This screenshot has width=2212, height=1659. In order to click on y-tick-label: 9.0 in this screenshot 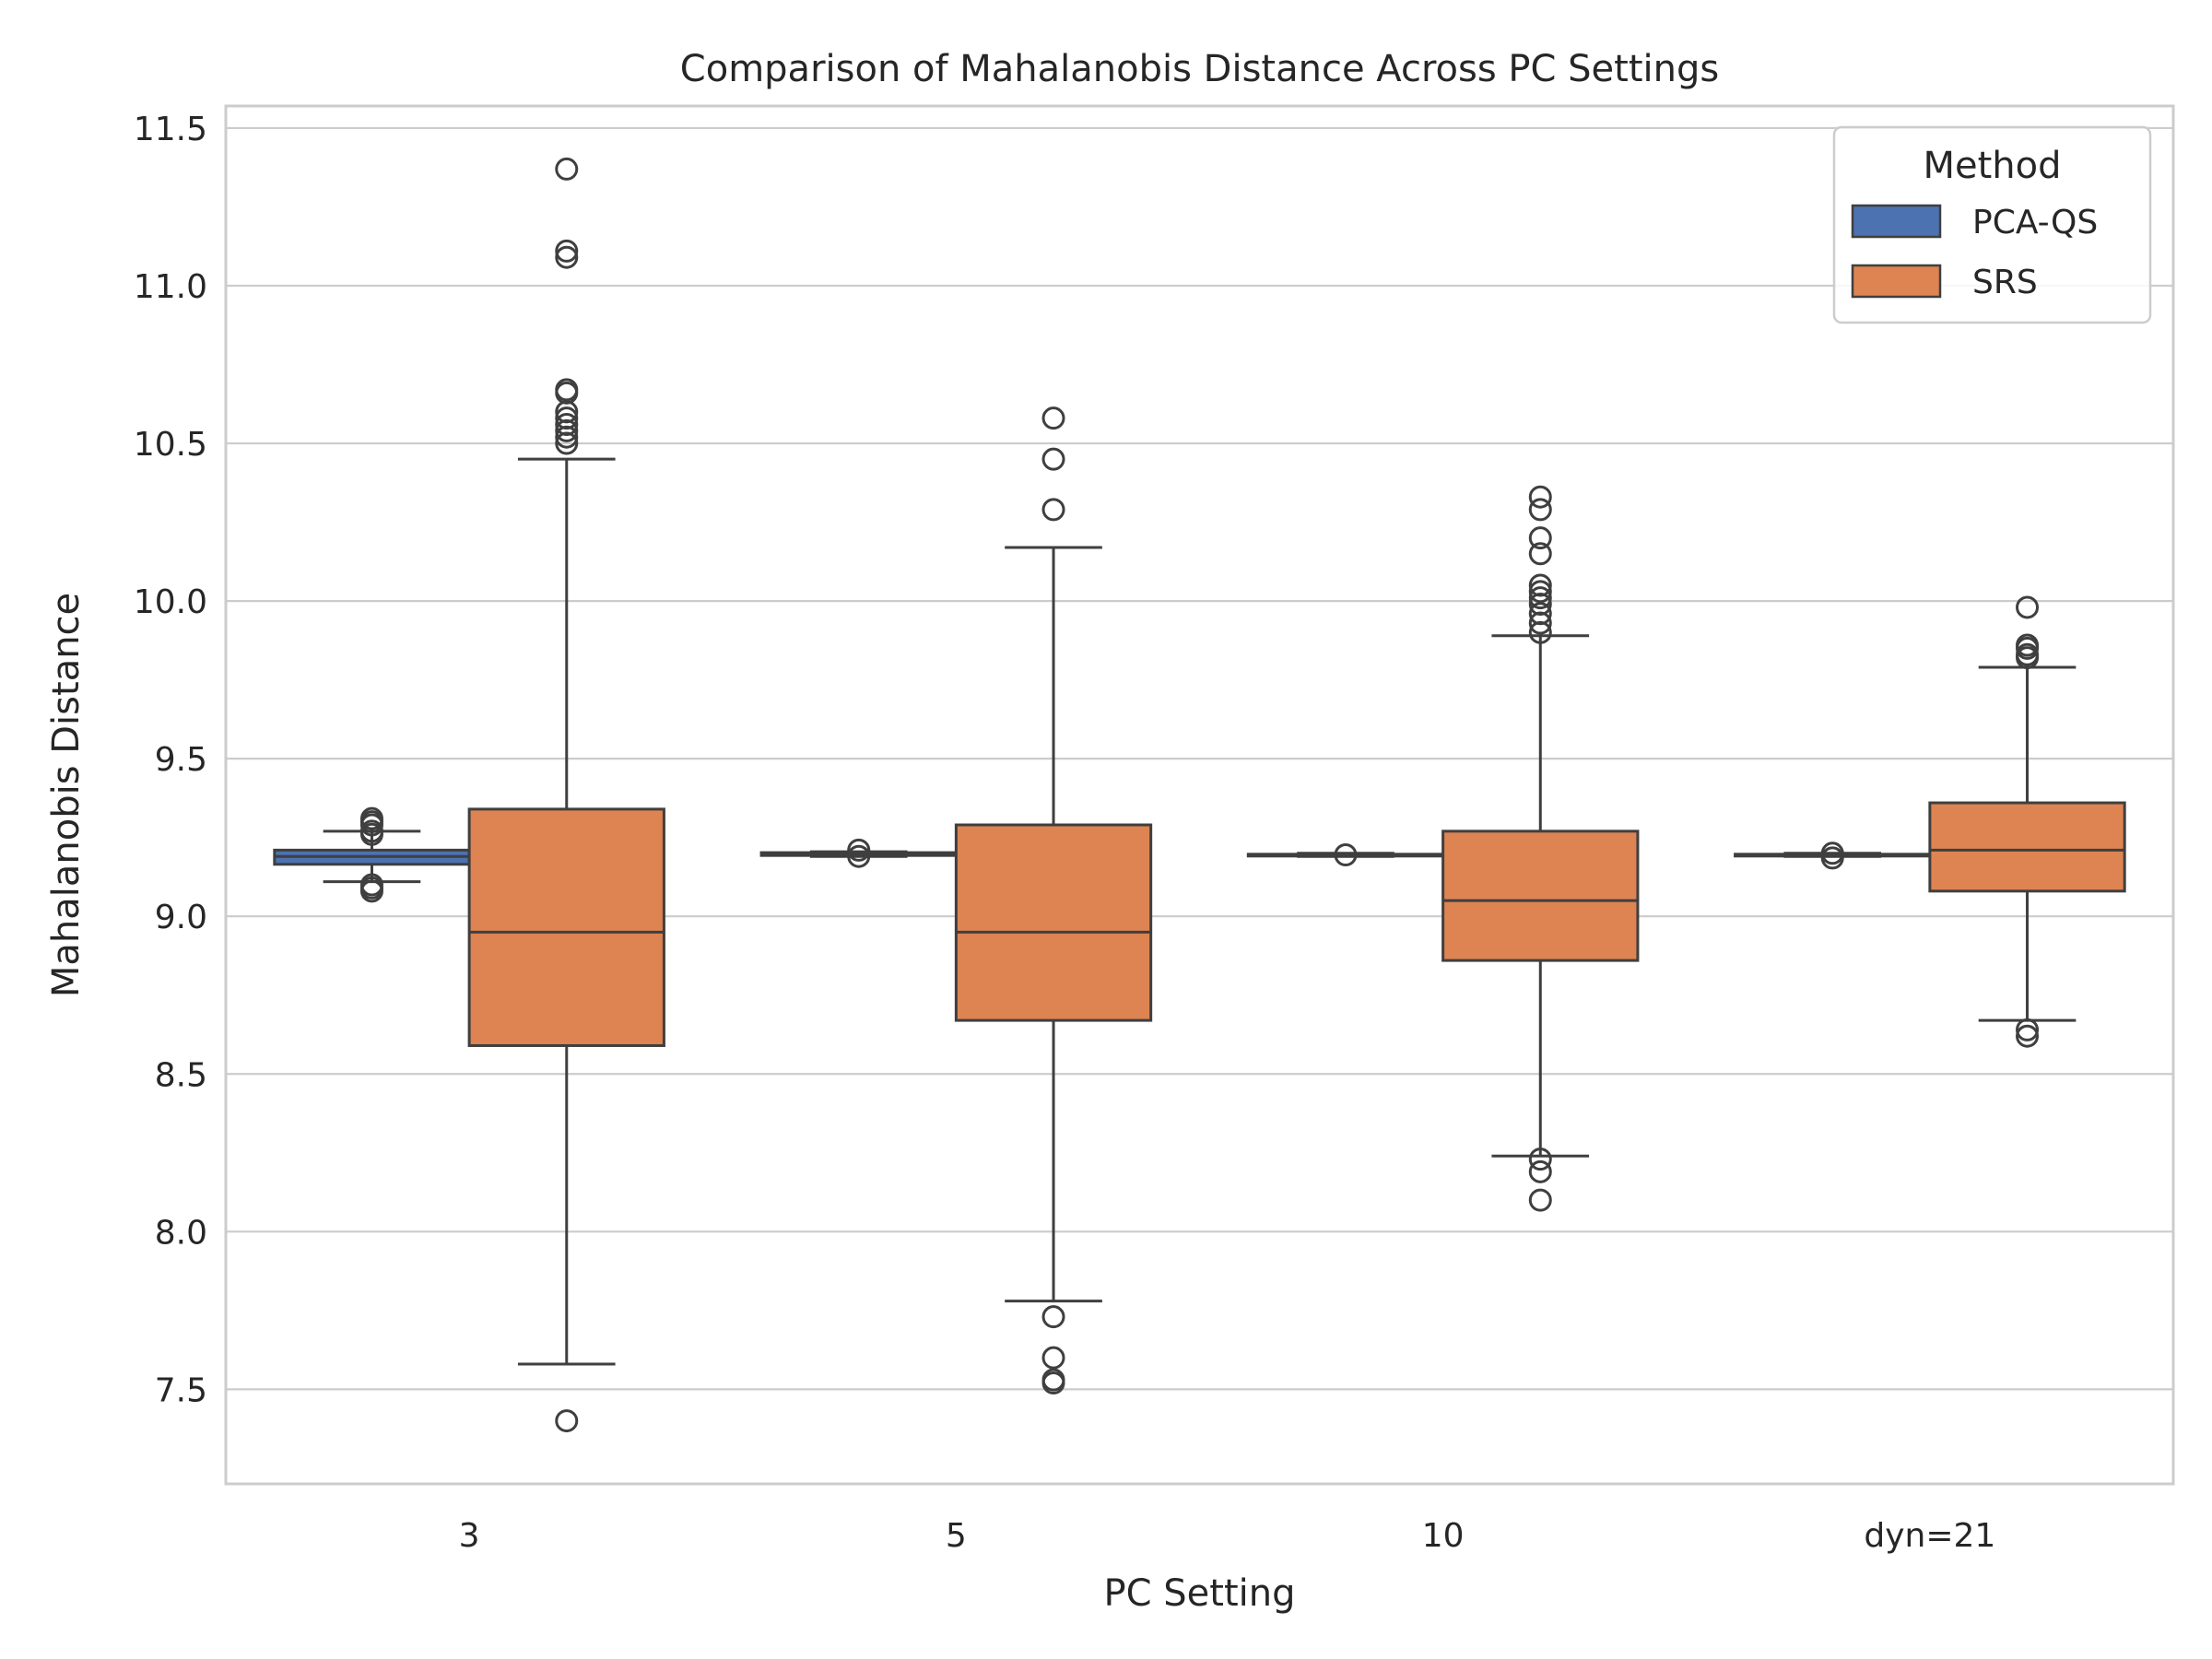, I will do `click(181, 917)`.